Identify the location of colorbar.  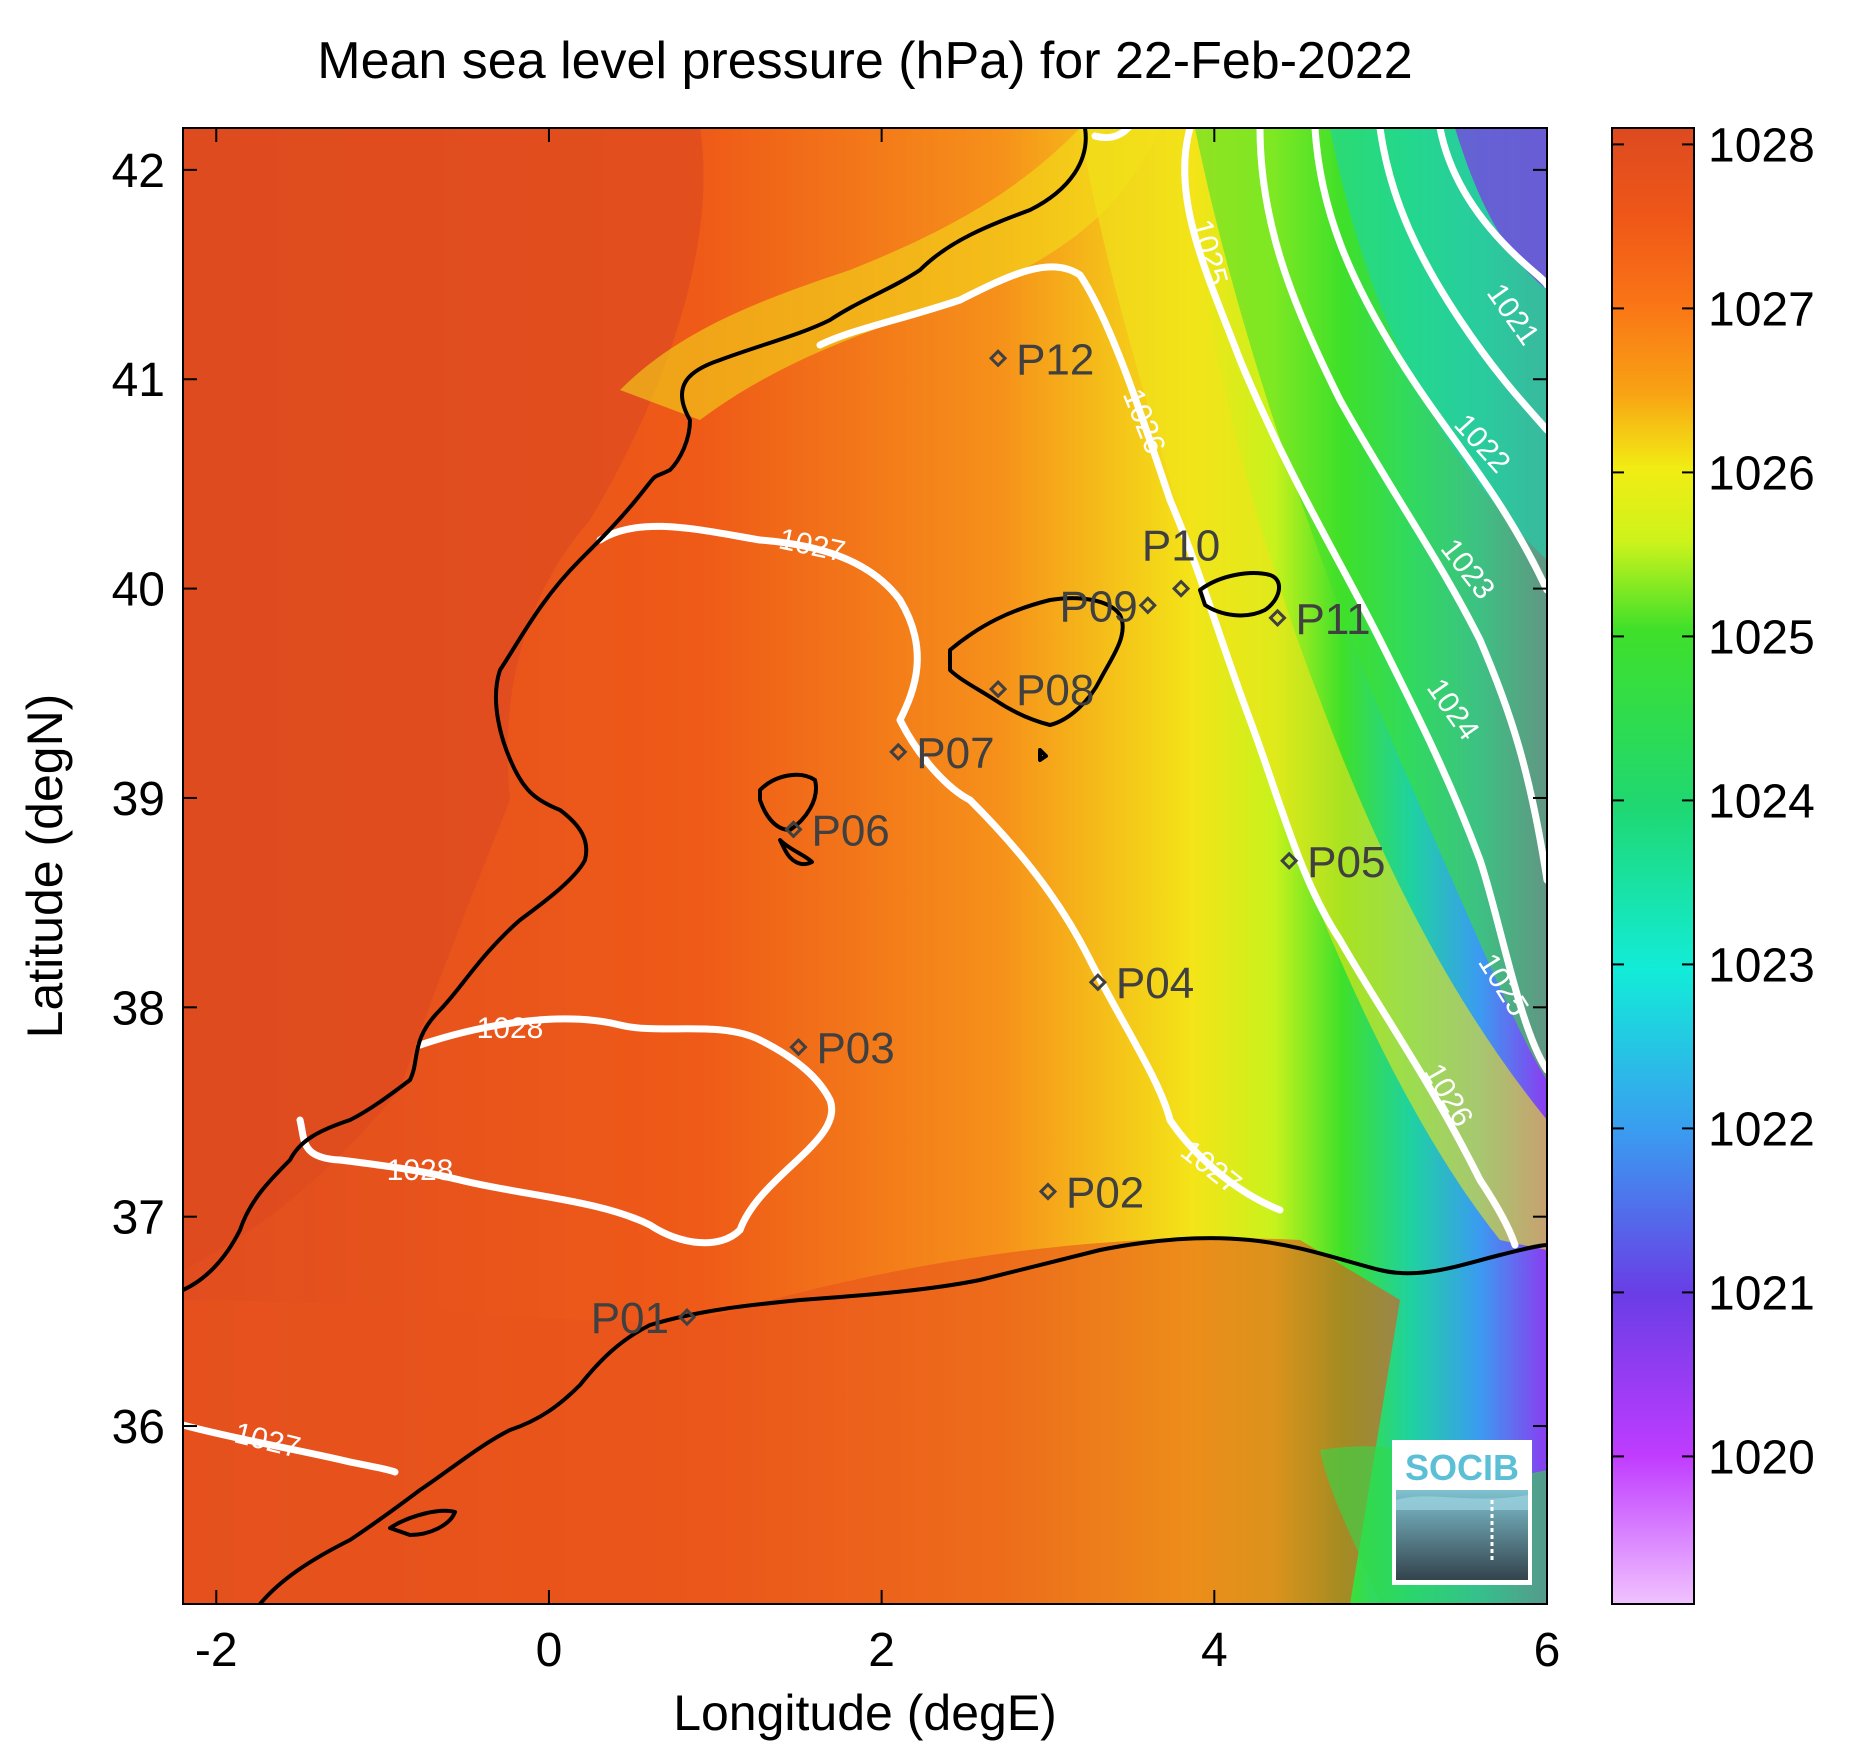
(1653, 866).